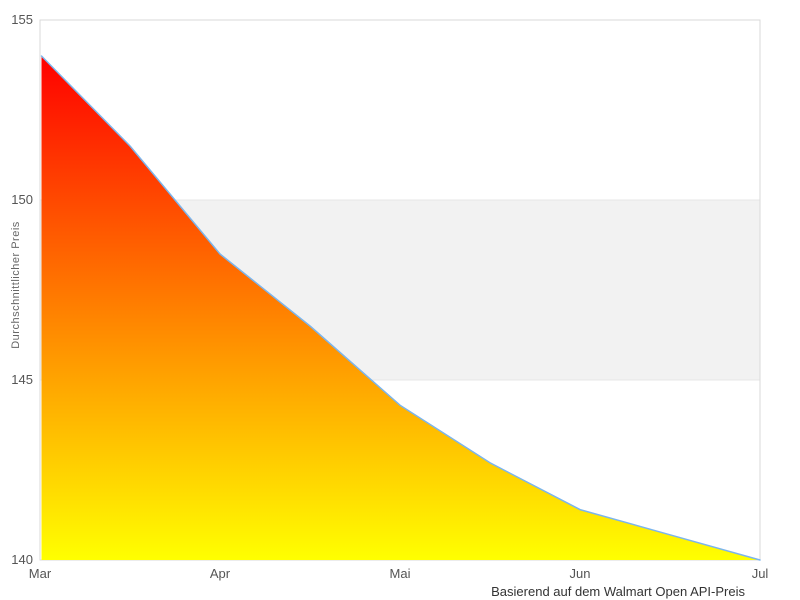  What do you see at coordinates (16, 285) in the screenshot?
I see `y-axis-title: Durchschnittlicher Preis` at bounding box center [16, 285].